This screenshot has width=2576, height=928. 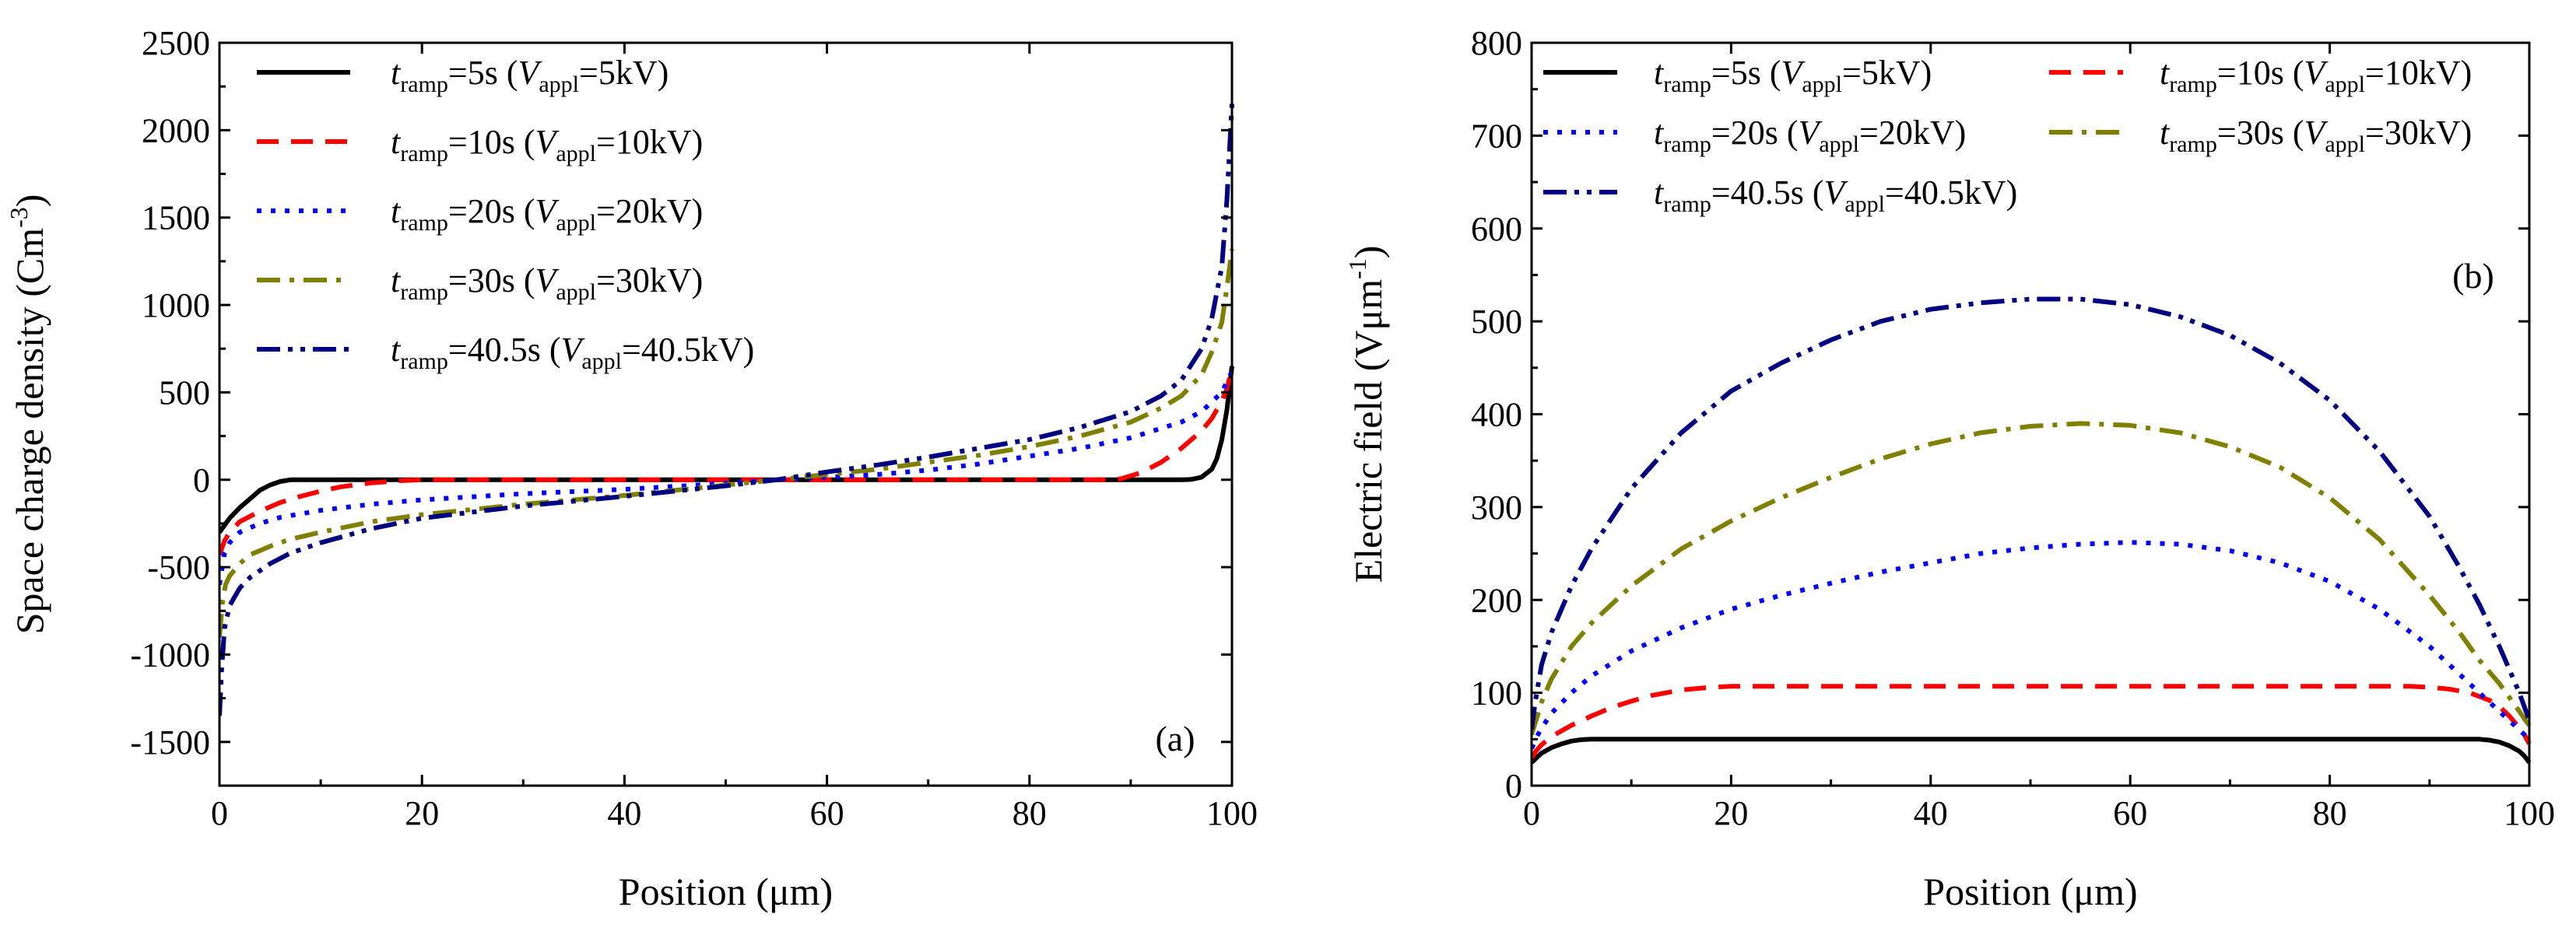 I want to click on x-tick-label: 100, so click(x=2530, y=813).